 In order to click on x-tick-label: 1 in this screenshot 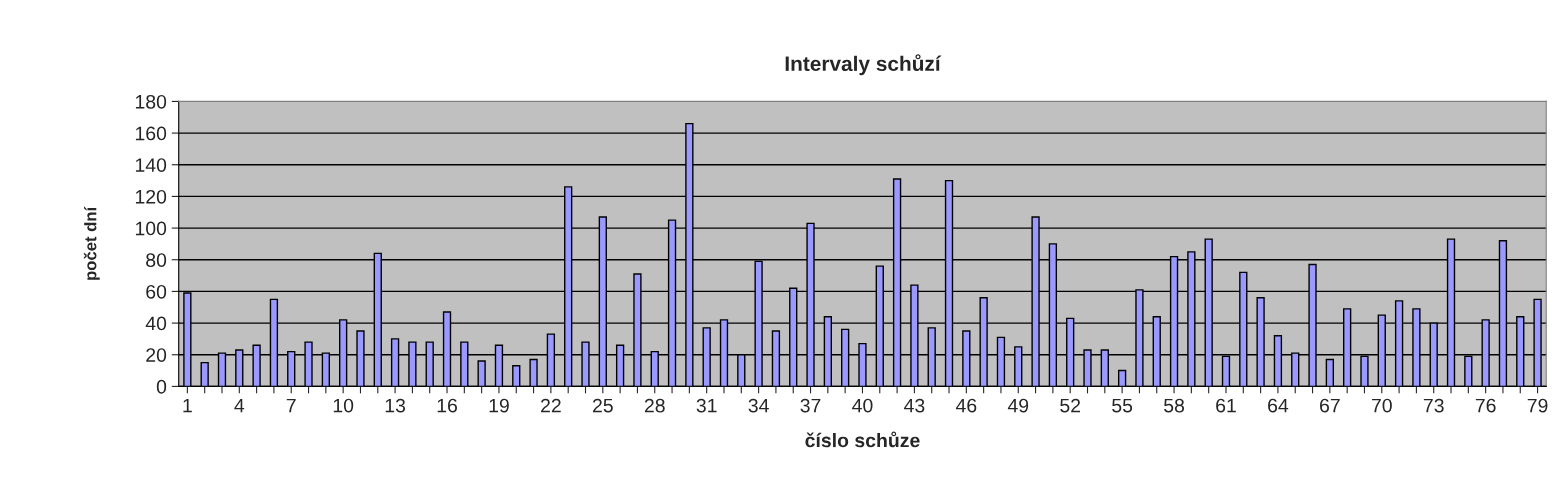, I will do `click(187, 405)`.